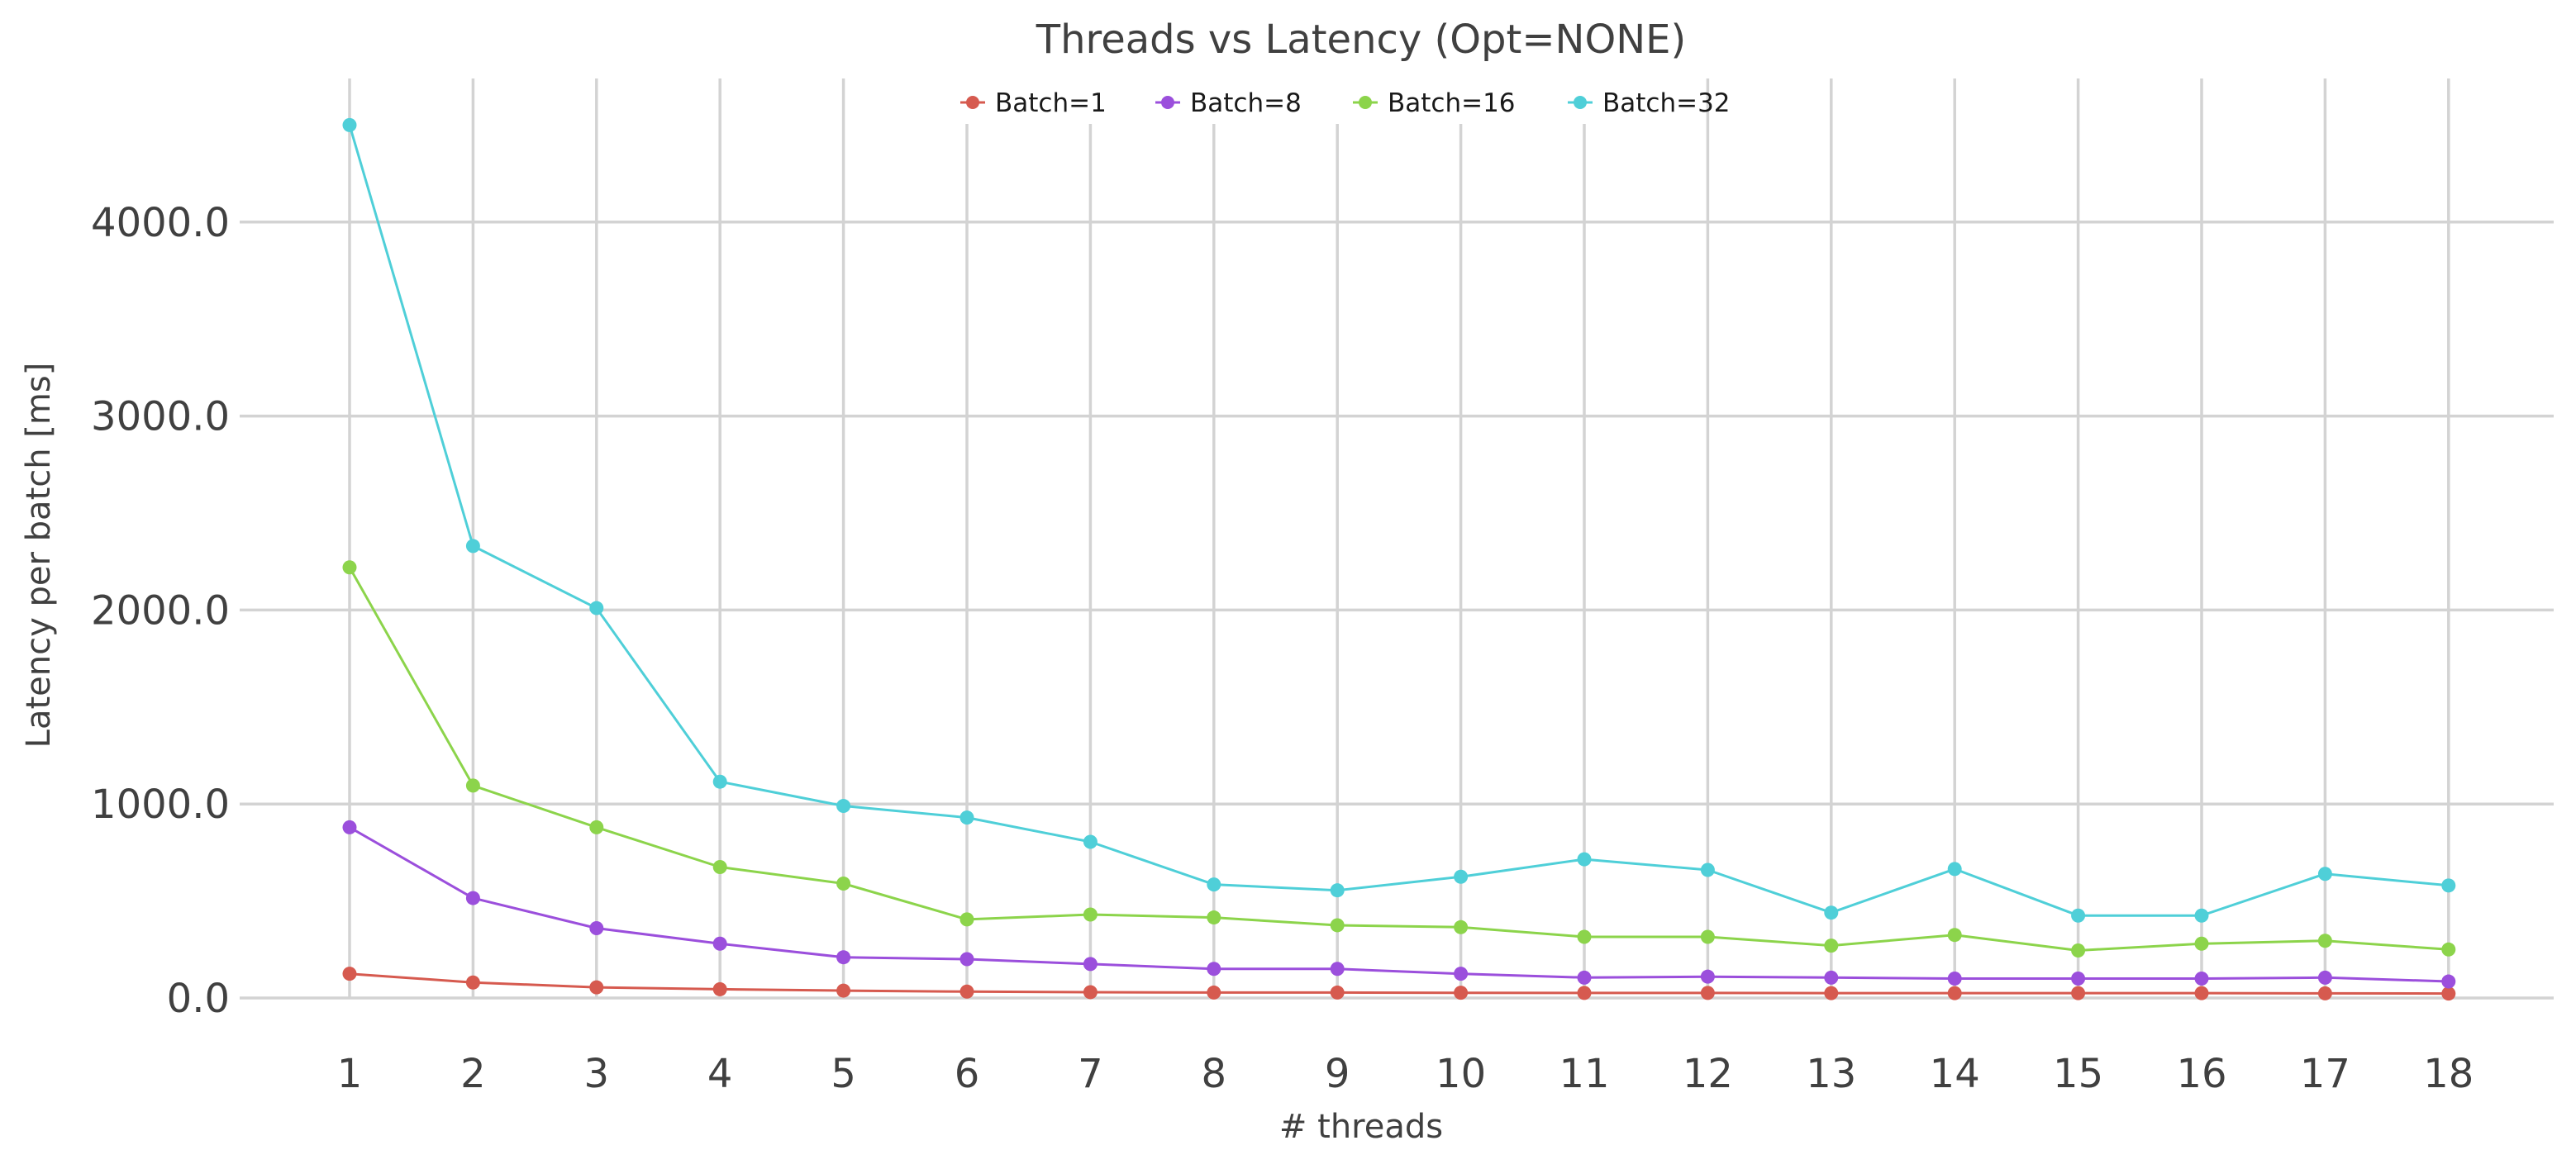 The width and height of the screenshot is (2576, 1169). What do you see at coordinates (1452, 103) in the screenshot?
I see `legend-label: Batch=16` at bounding box center [1452, 103].